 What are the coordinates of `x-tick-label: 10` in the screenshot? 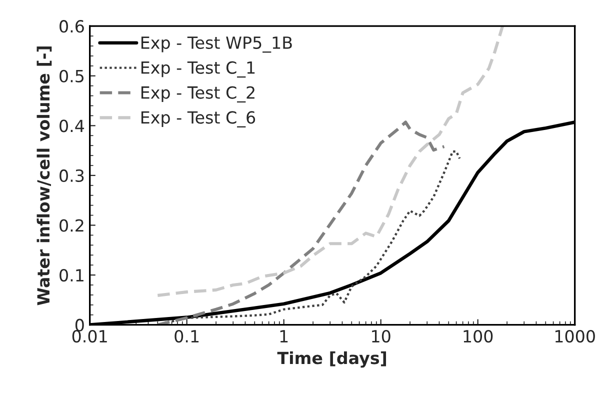 It's located at (381, 336).